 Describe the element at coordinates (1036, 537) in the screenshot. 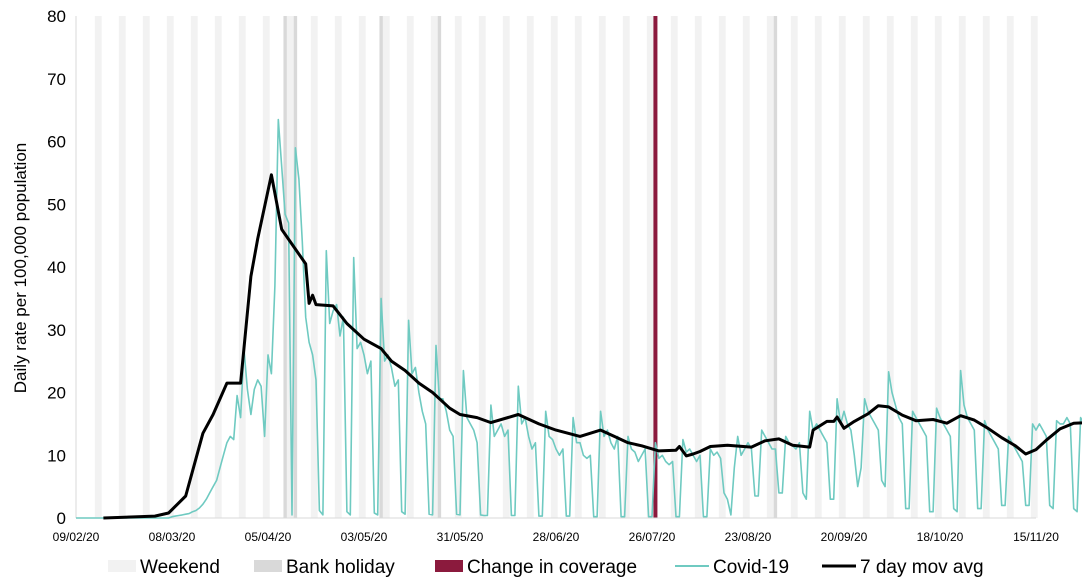

I see `x-tick-label: 15/11/20` at that location.